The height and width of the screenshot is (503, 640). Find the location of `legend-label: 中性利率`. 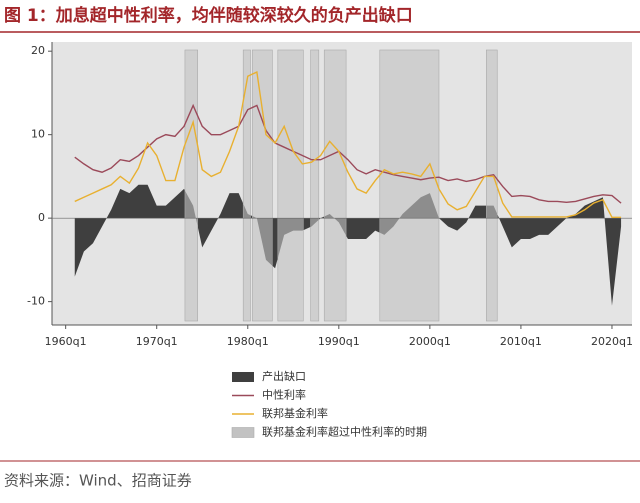

legend-label: 中性利率 is located at coordinates (284, 395).